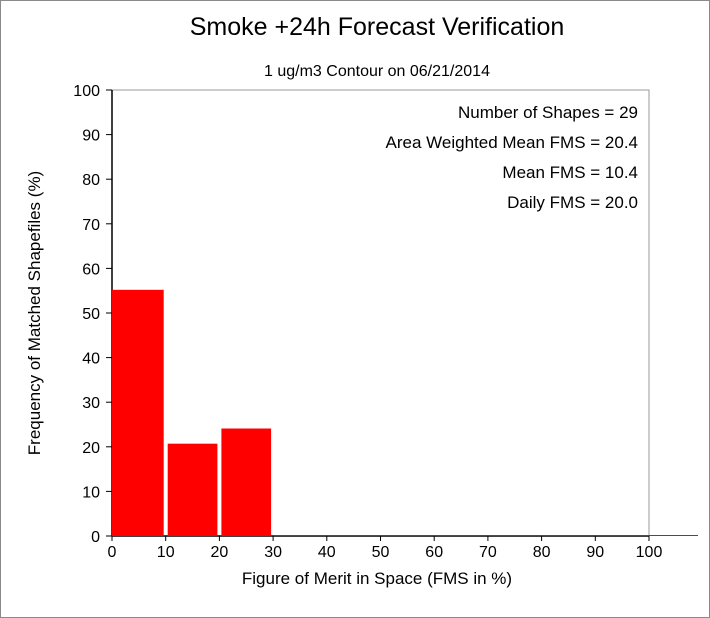 The image size is (710, 618). Describe the element at coordinates (91, 269) in the screenshot. I see `y-tick-label: 60` at that location.